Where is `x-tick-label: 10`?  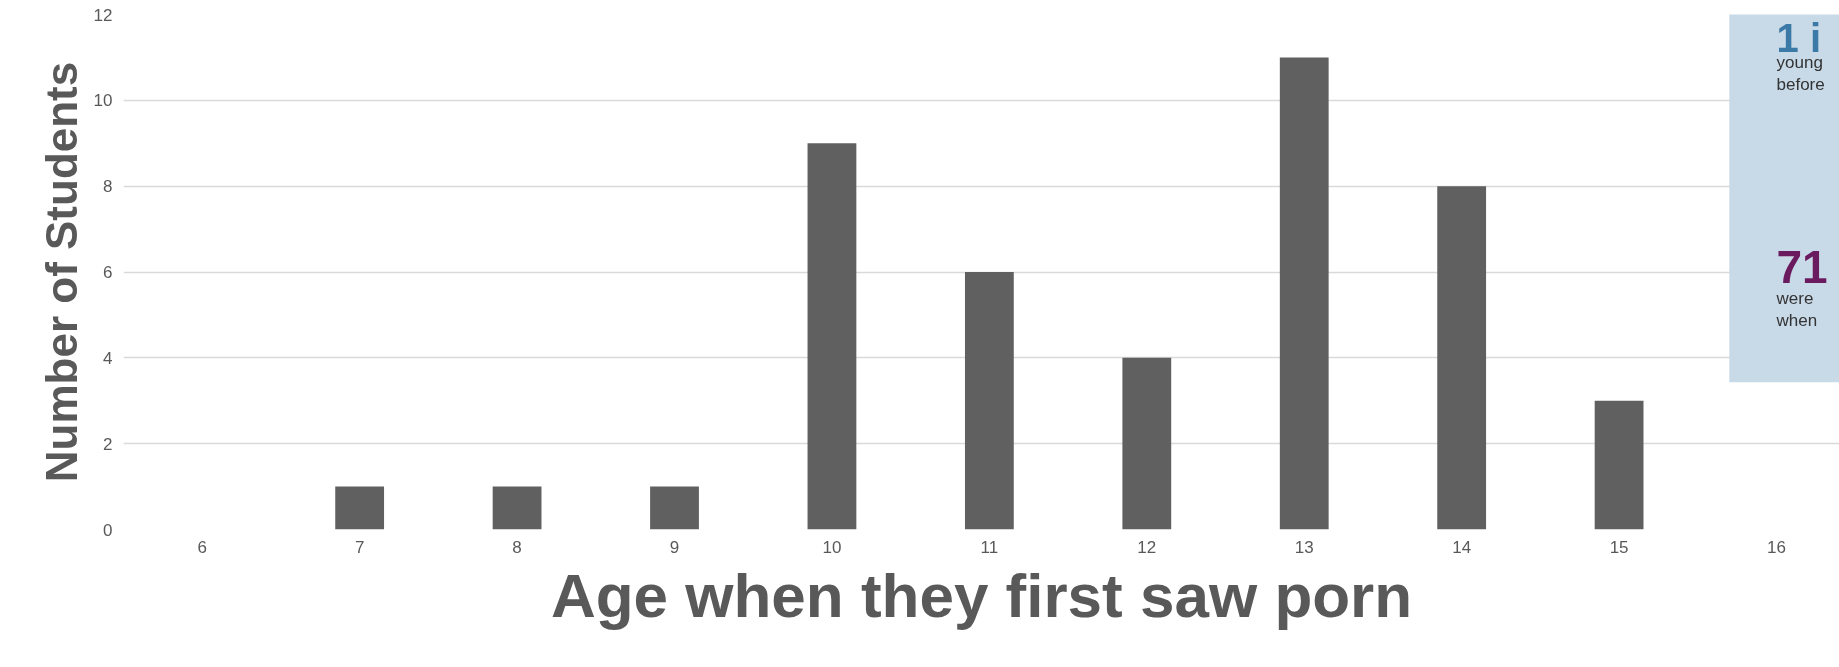
x-tick-label: 10 is located at coordinates (832, 547).